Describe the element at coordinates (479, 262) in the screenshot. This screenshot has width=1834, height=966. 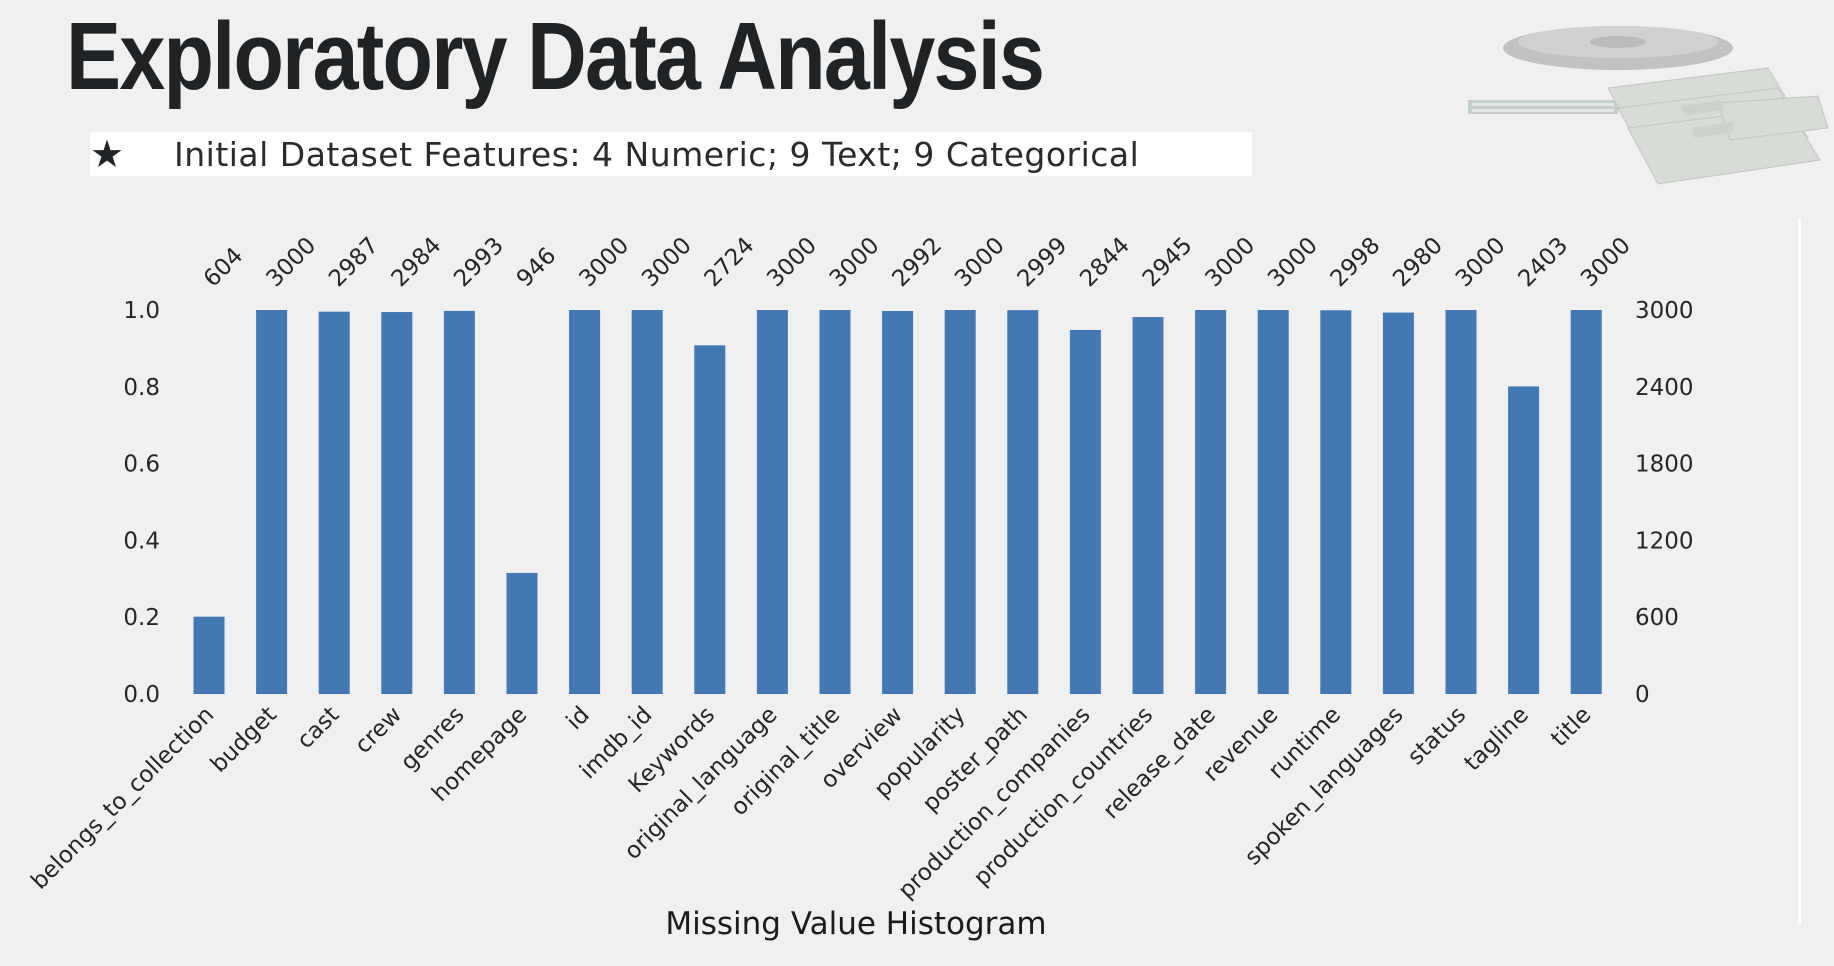
I see `value-label: 2993` at that location.